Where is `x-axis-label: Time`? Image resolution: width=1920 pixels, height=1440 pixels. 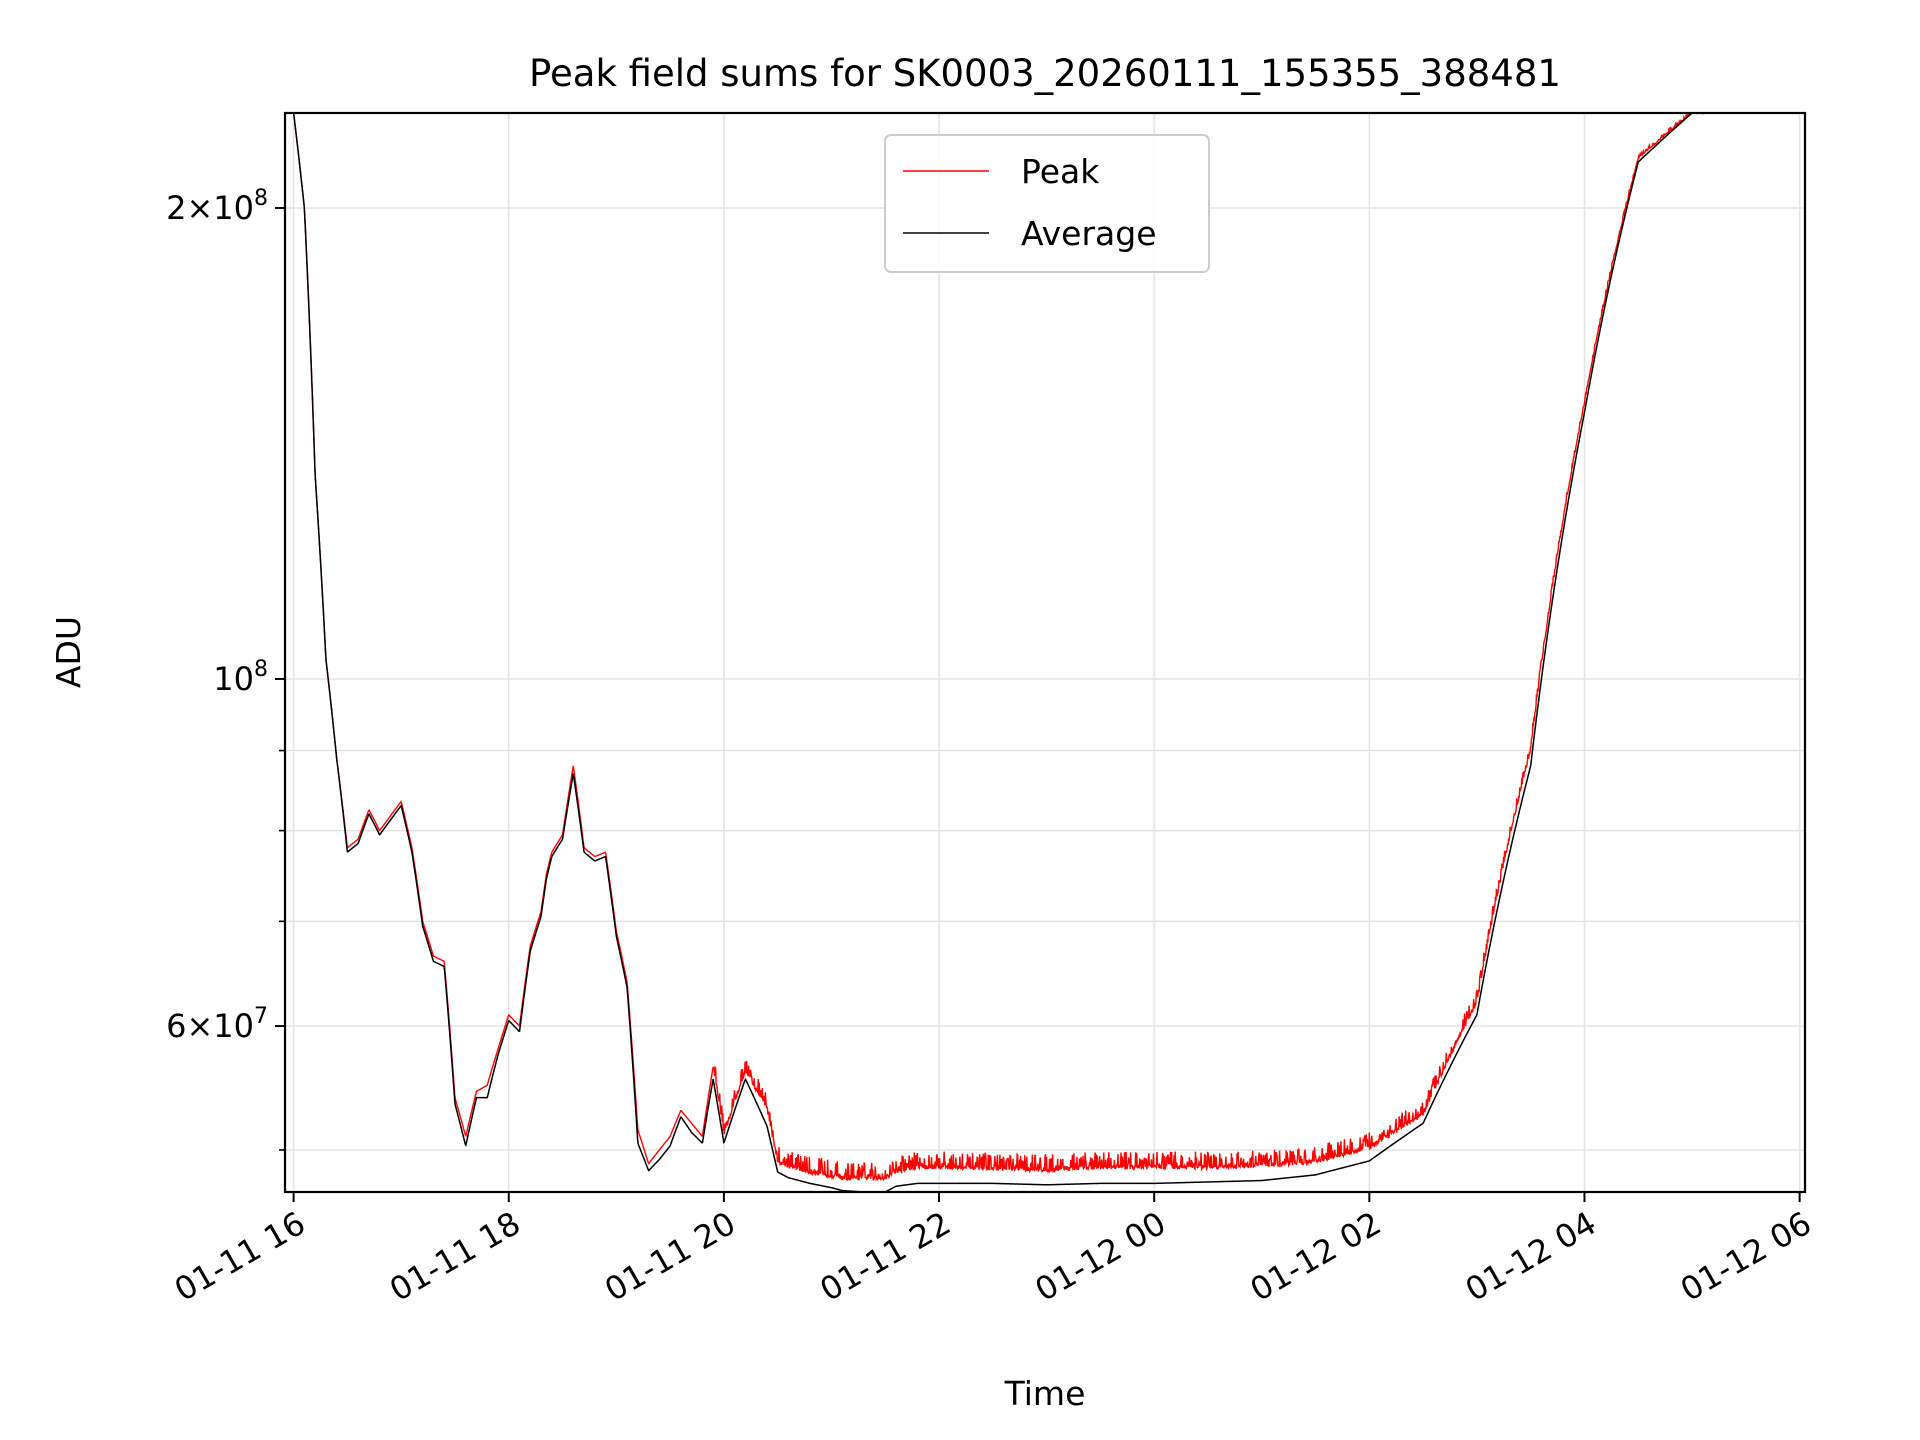 x-axis-label: Time is located at coordinates (1045, 1393).